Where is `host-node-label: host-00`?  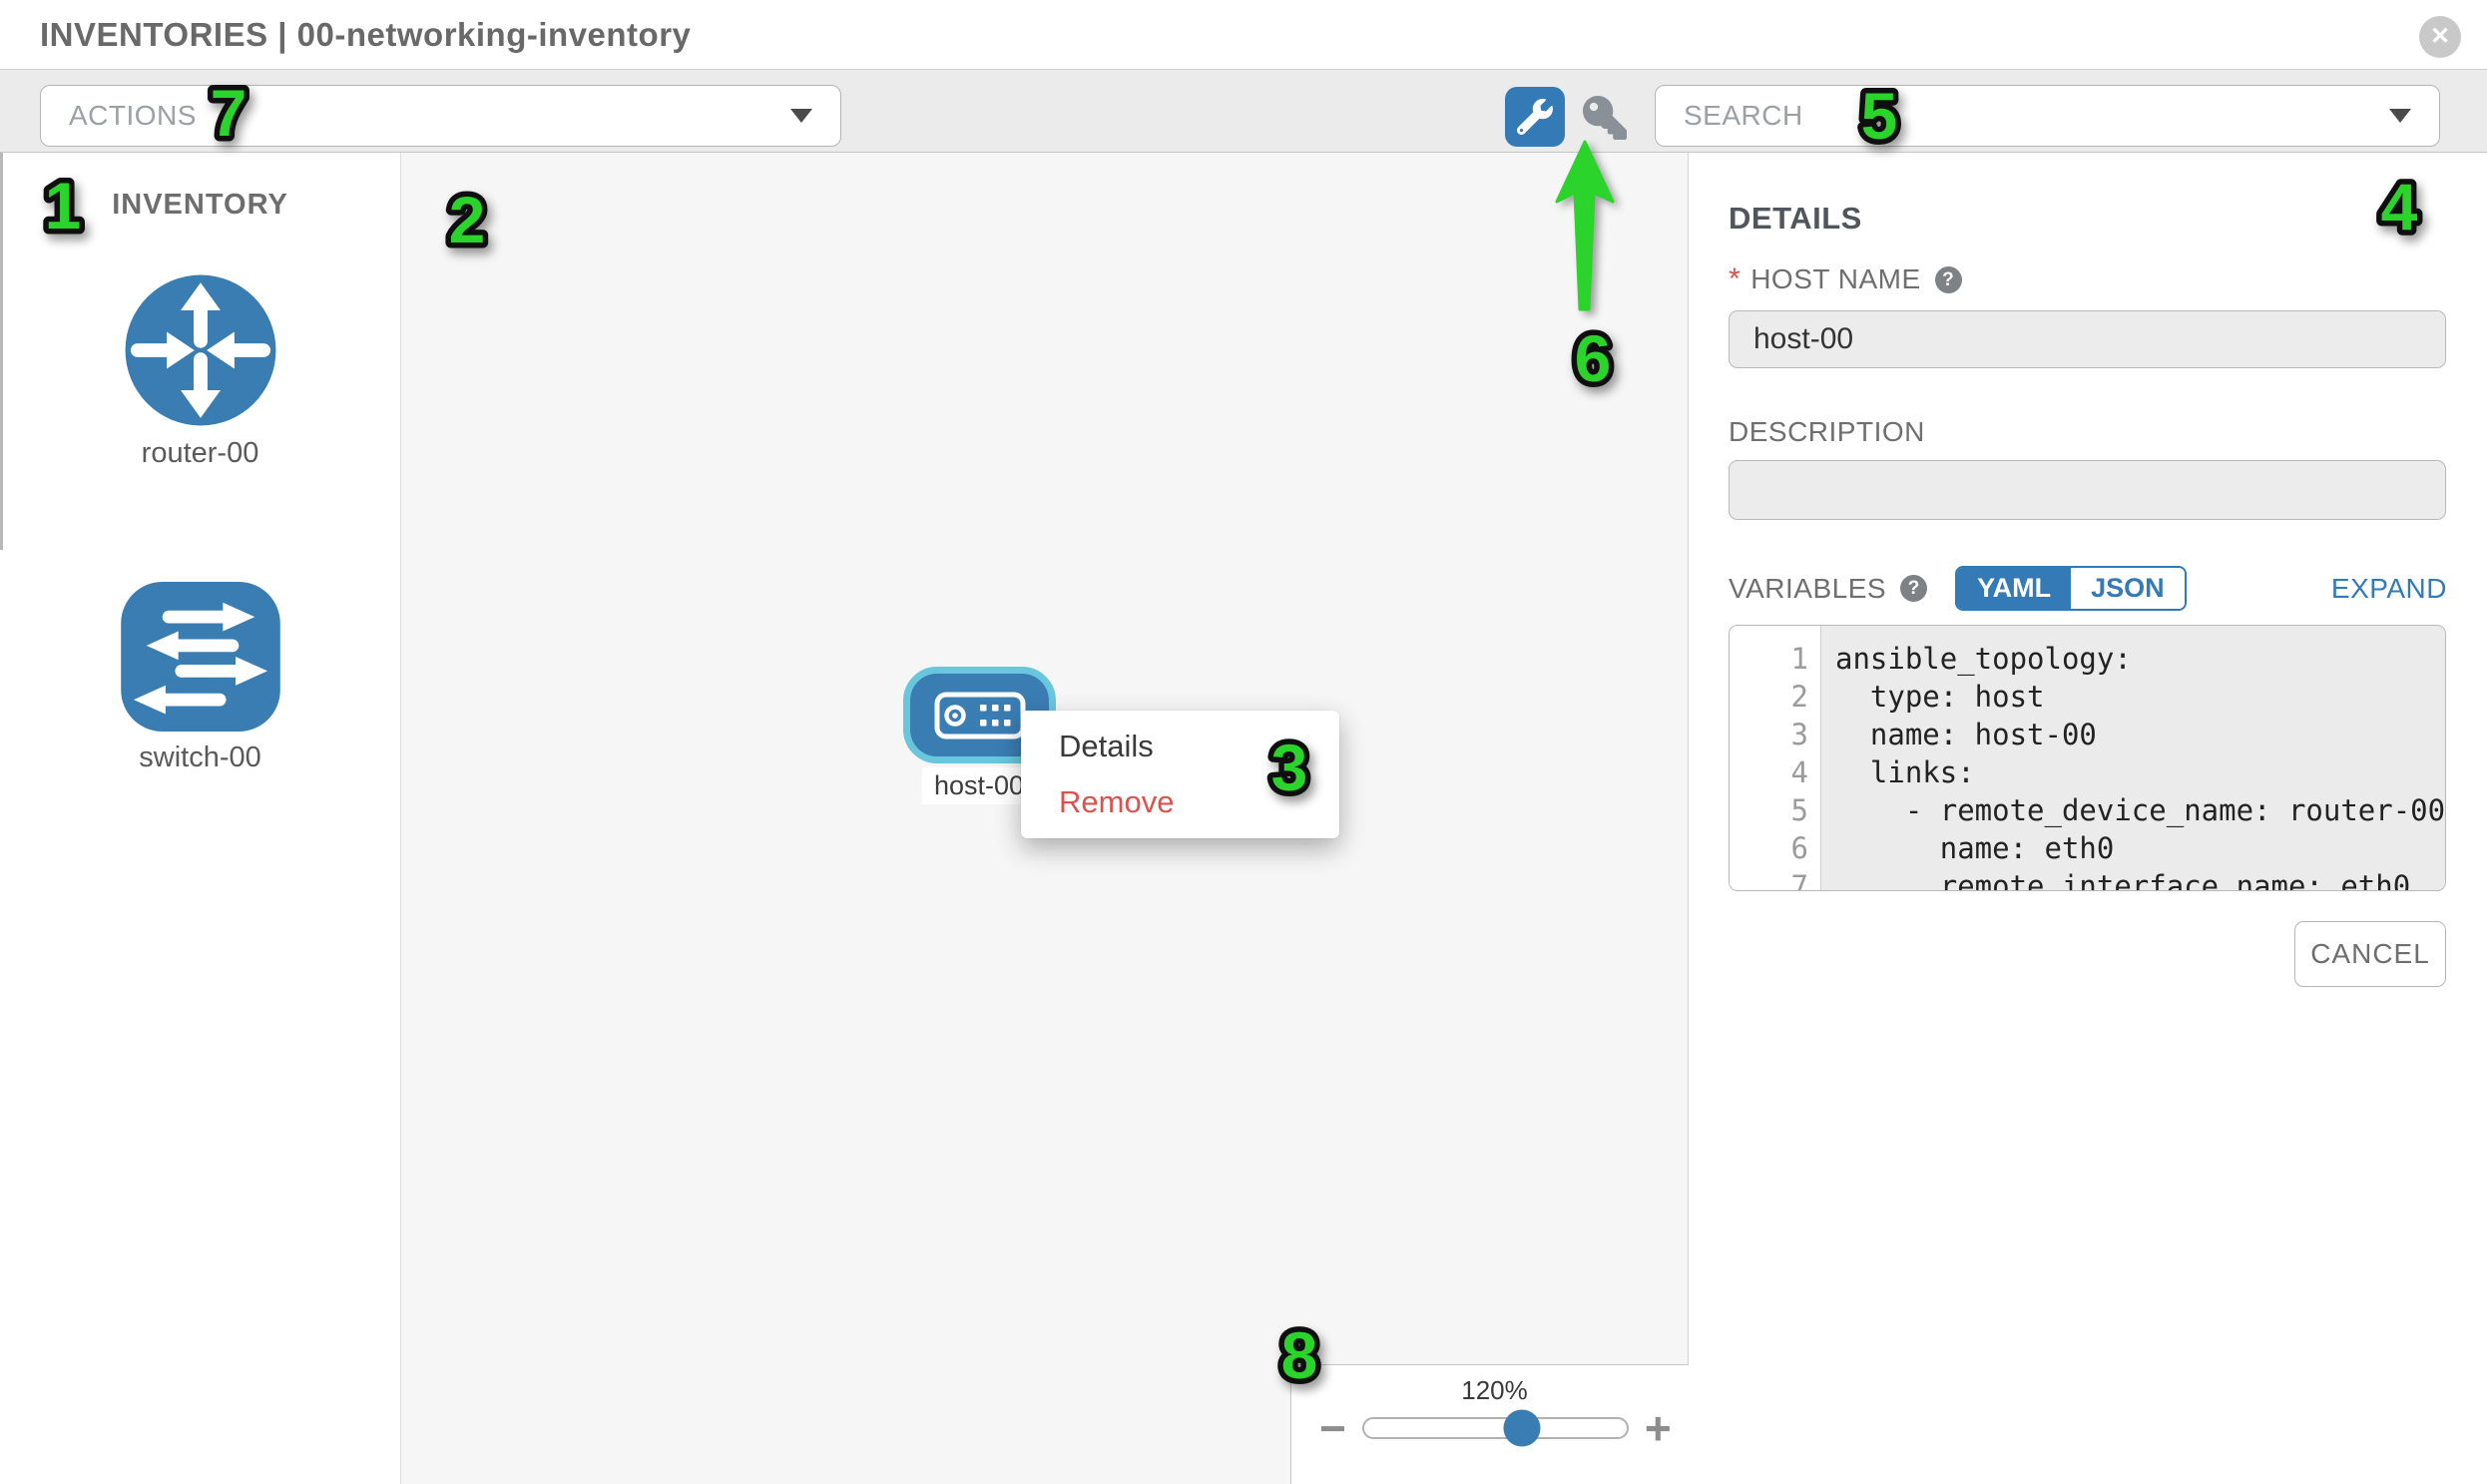
host-node-label: host-00 is located at coordinates (979, 785).